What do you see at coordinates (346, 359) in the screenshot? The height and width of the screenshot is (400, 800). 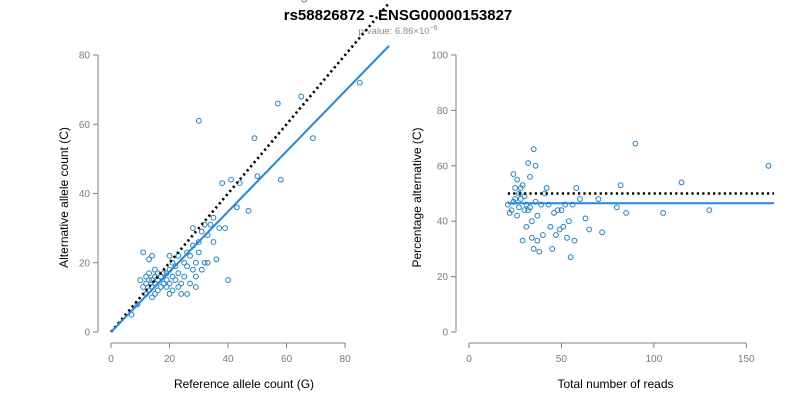 I see `left-x-tick-label: 80` at bounding box center [346, 359].